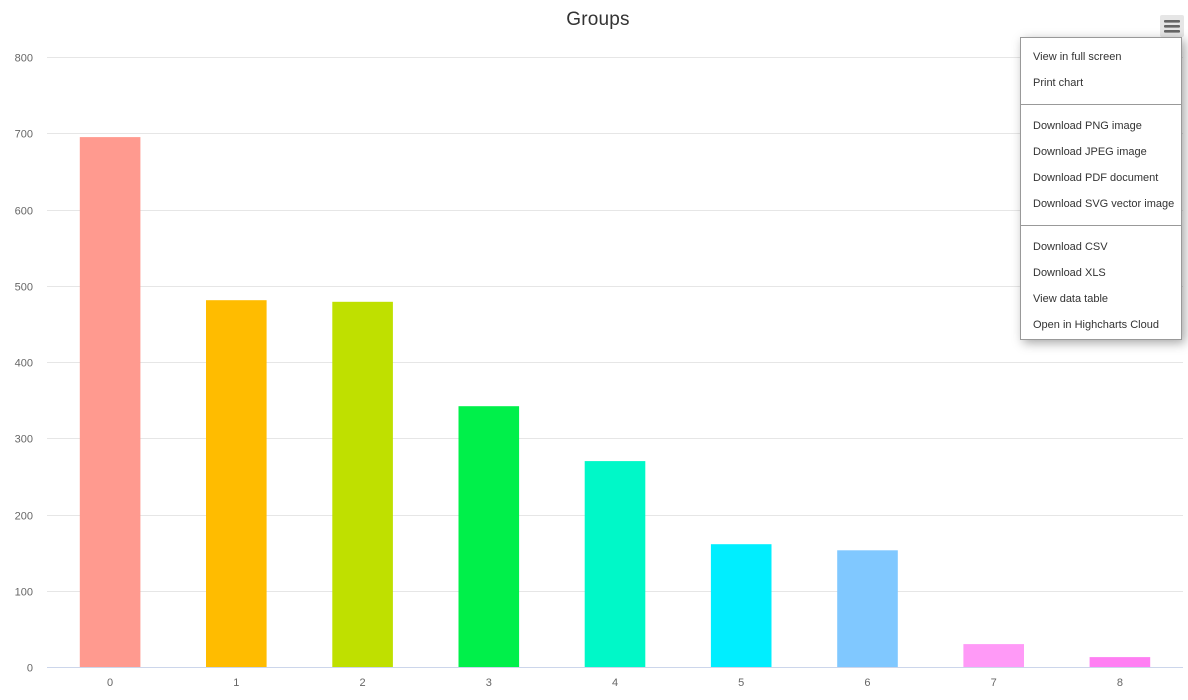  I want to click on x-tick-label: 7, so click(994, 683).